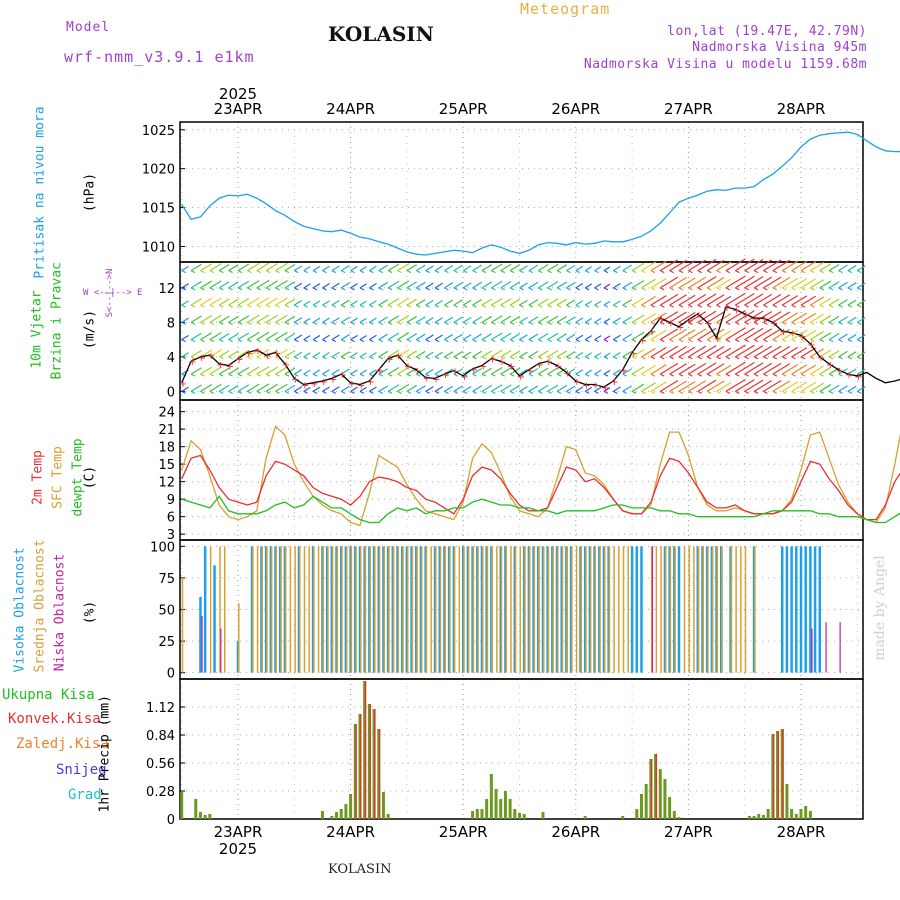 The height and width of the screenshot is (900, 900). Describe the element at coordinates (171, 500) in the screenshot. I see `y-tick-label: 9` at that location.